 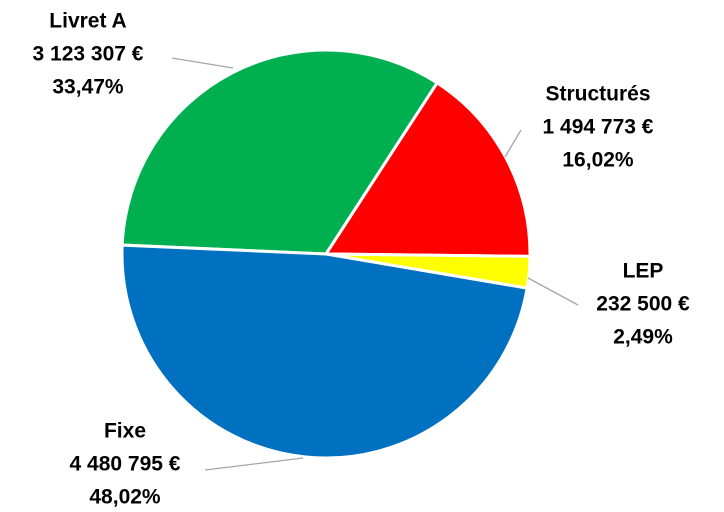 What do you see at coordinates (643, 304) in the screenshot?
I see `value-label: 232 500 €` at bounding box center [643, 304].